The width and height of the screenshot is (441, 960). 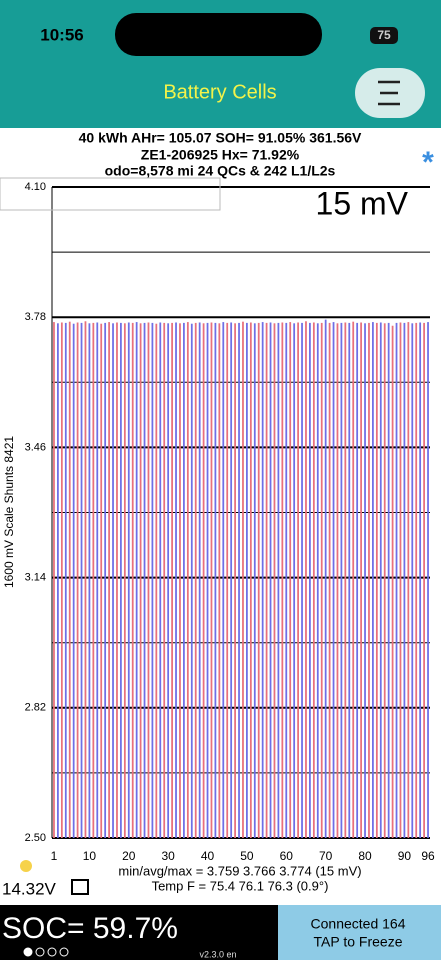 What do you see at coordinates (405, 856) in the screenshot?
I see `x-tick-label: 90` at bounding box center [405, 856].